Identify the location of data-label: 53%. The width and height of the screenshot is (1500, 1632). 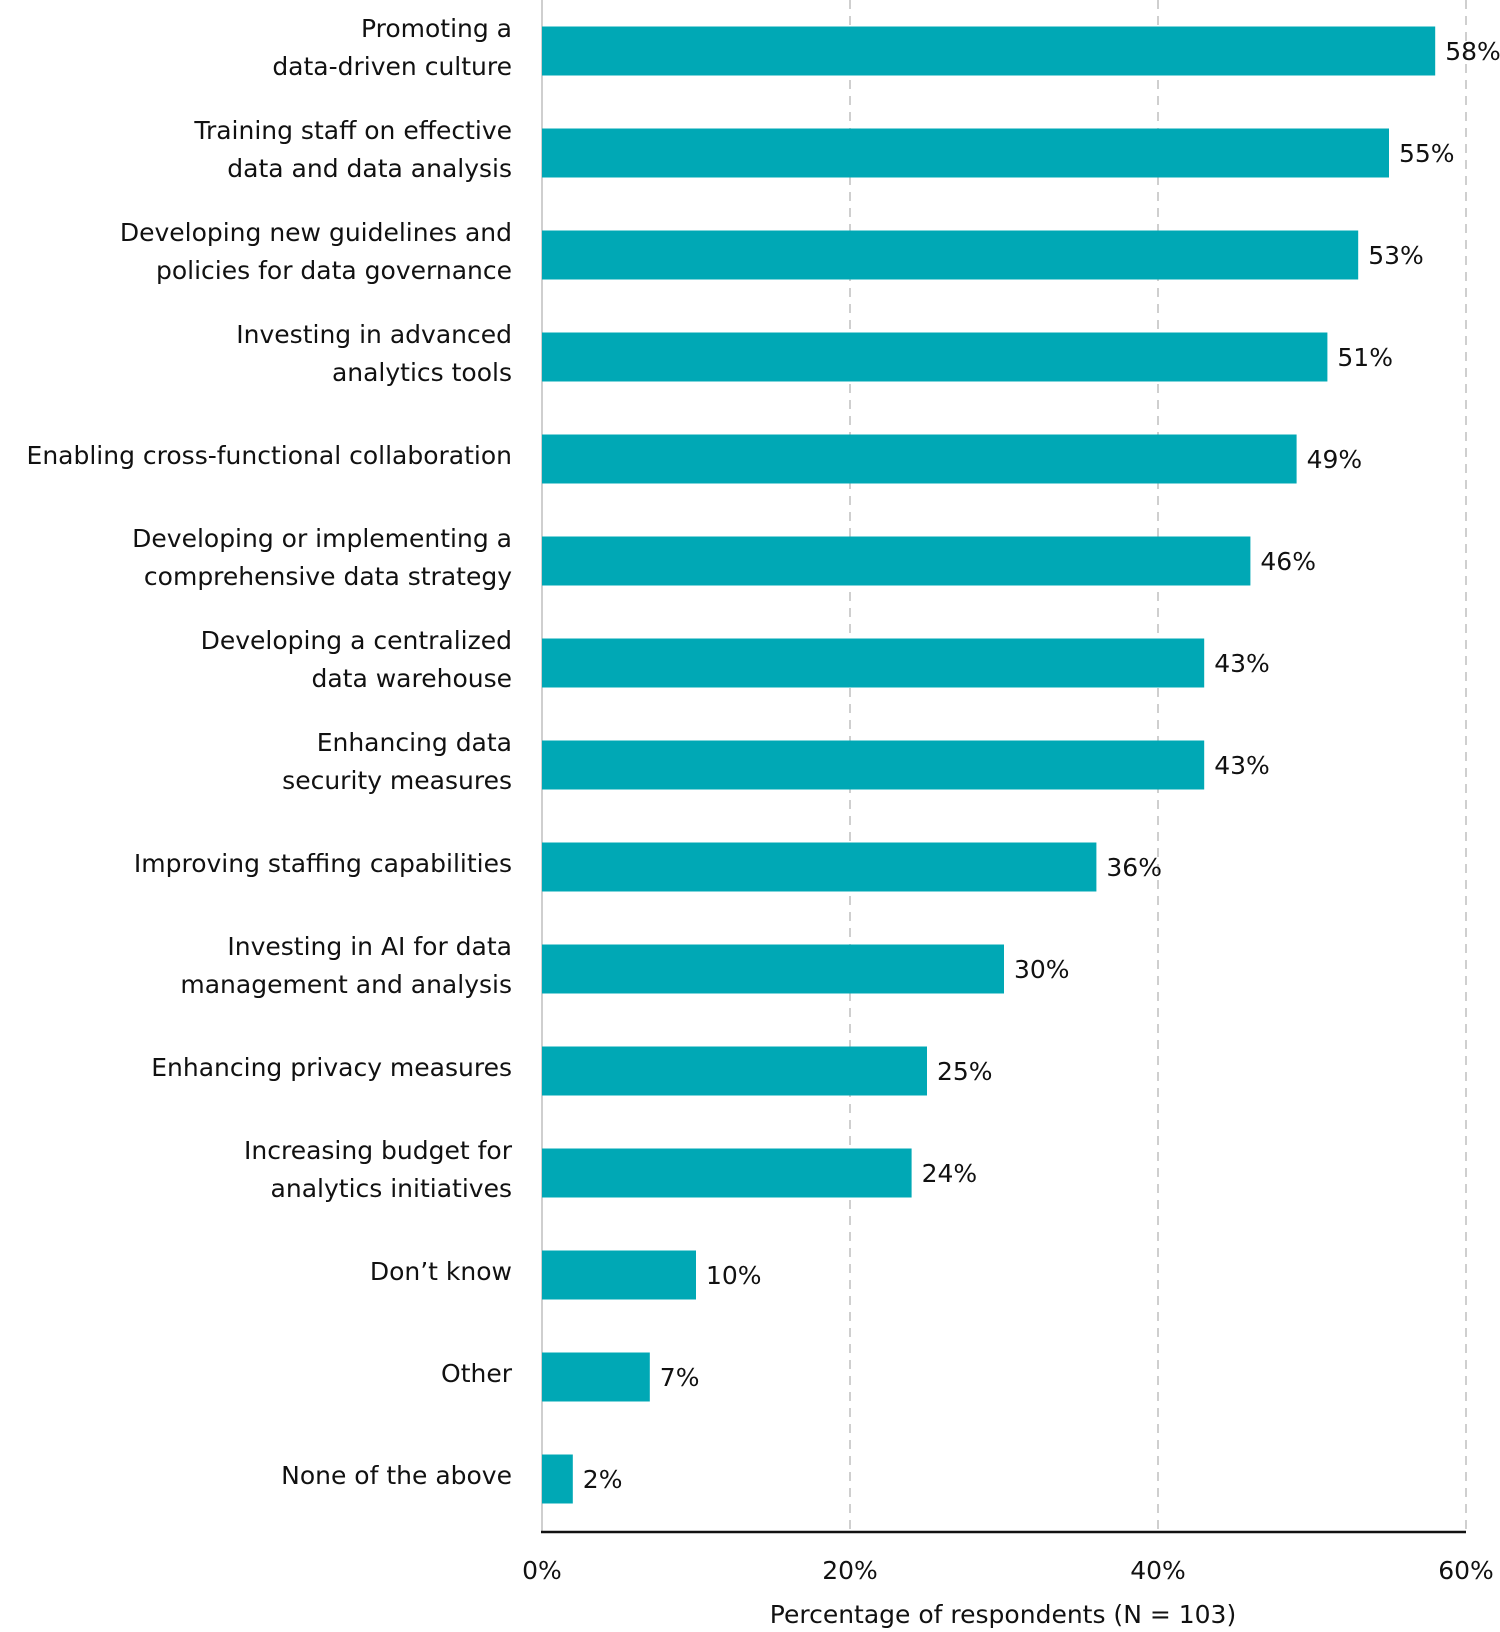
(1396, 255).